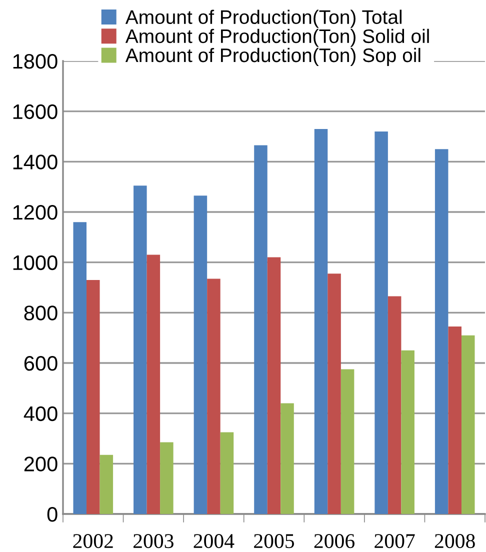 The width and height of the screenshot is (486, 552). I want to click on x-tick-label: 2008, so click(454, 541).